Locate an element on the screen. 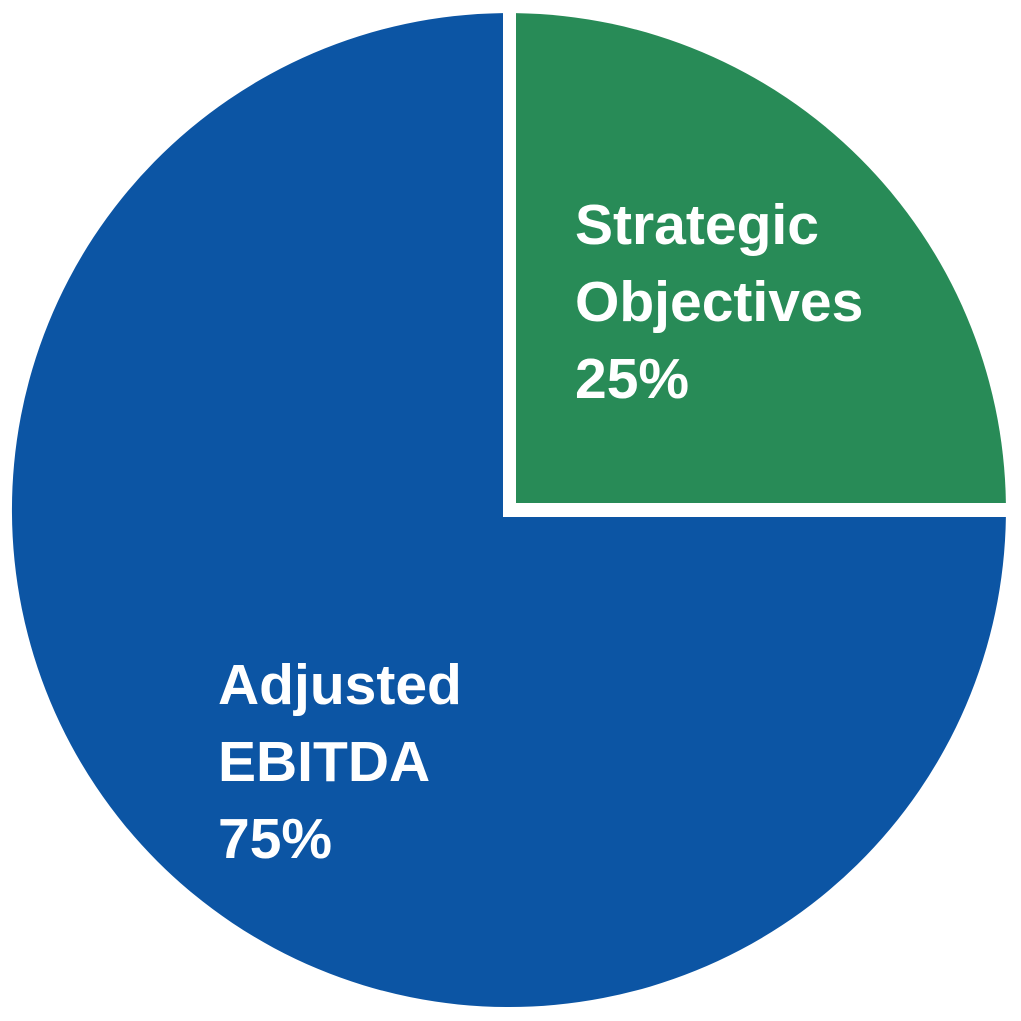 The width and height of the screenshot is (1021, 1021). slice-percent-value: 25% is located at coordinates (632, 379).